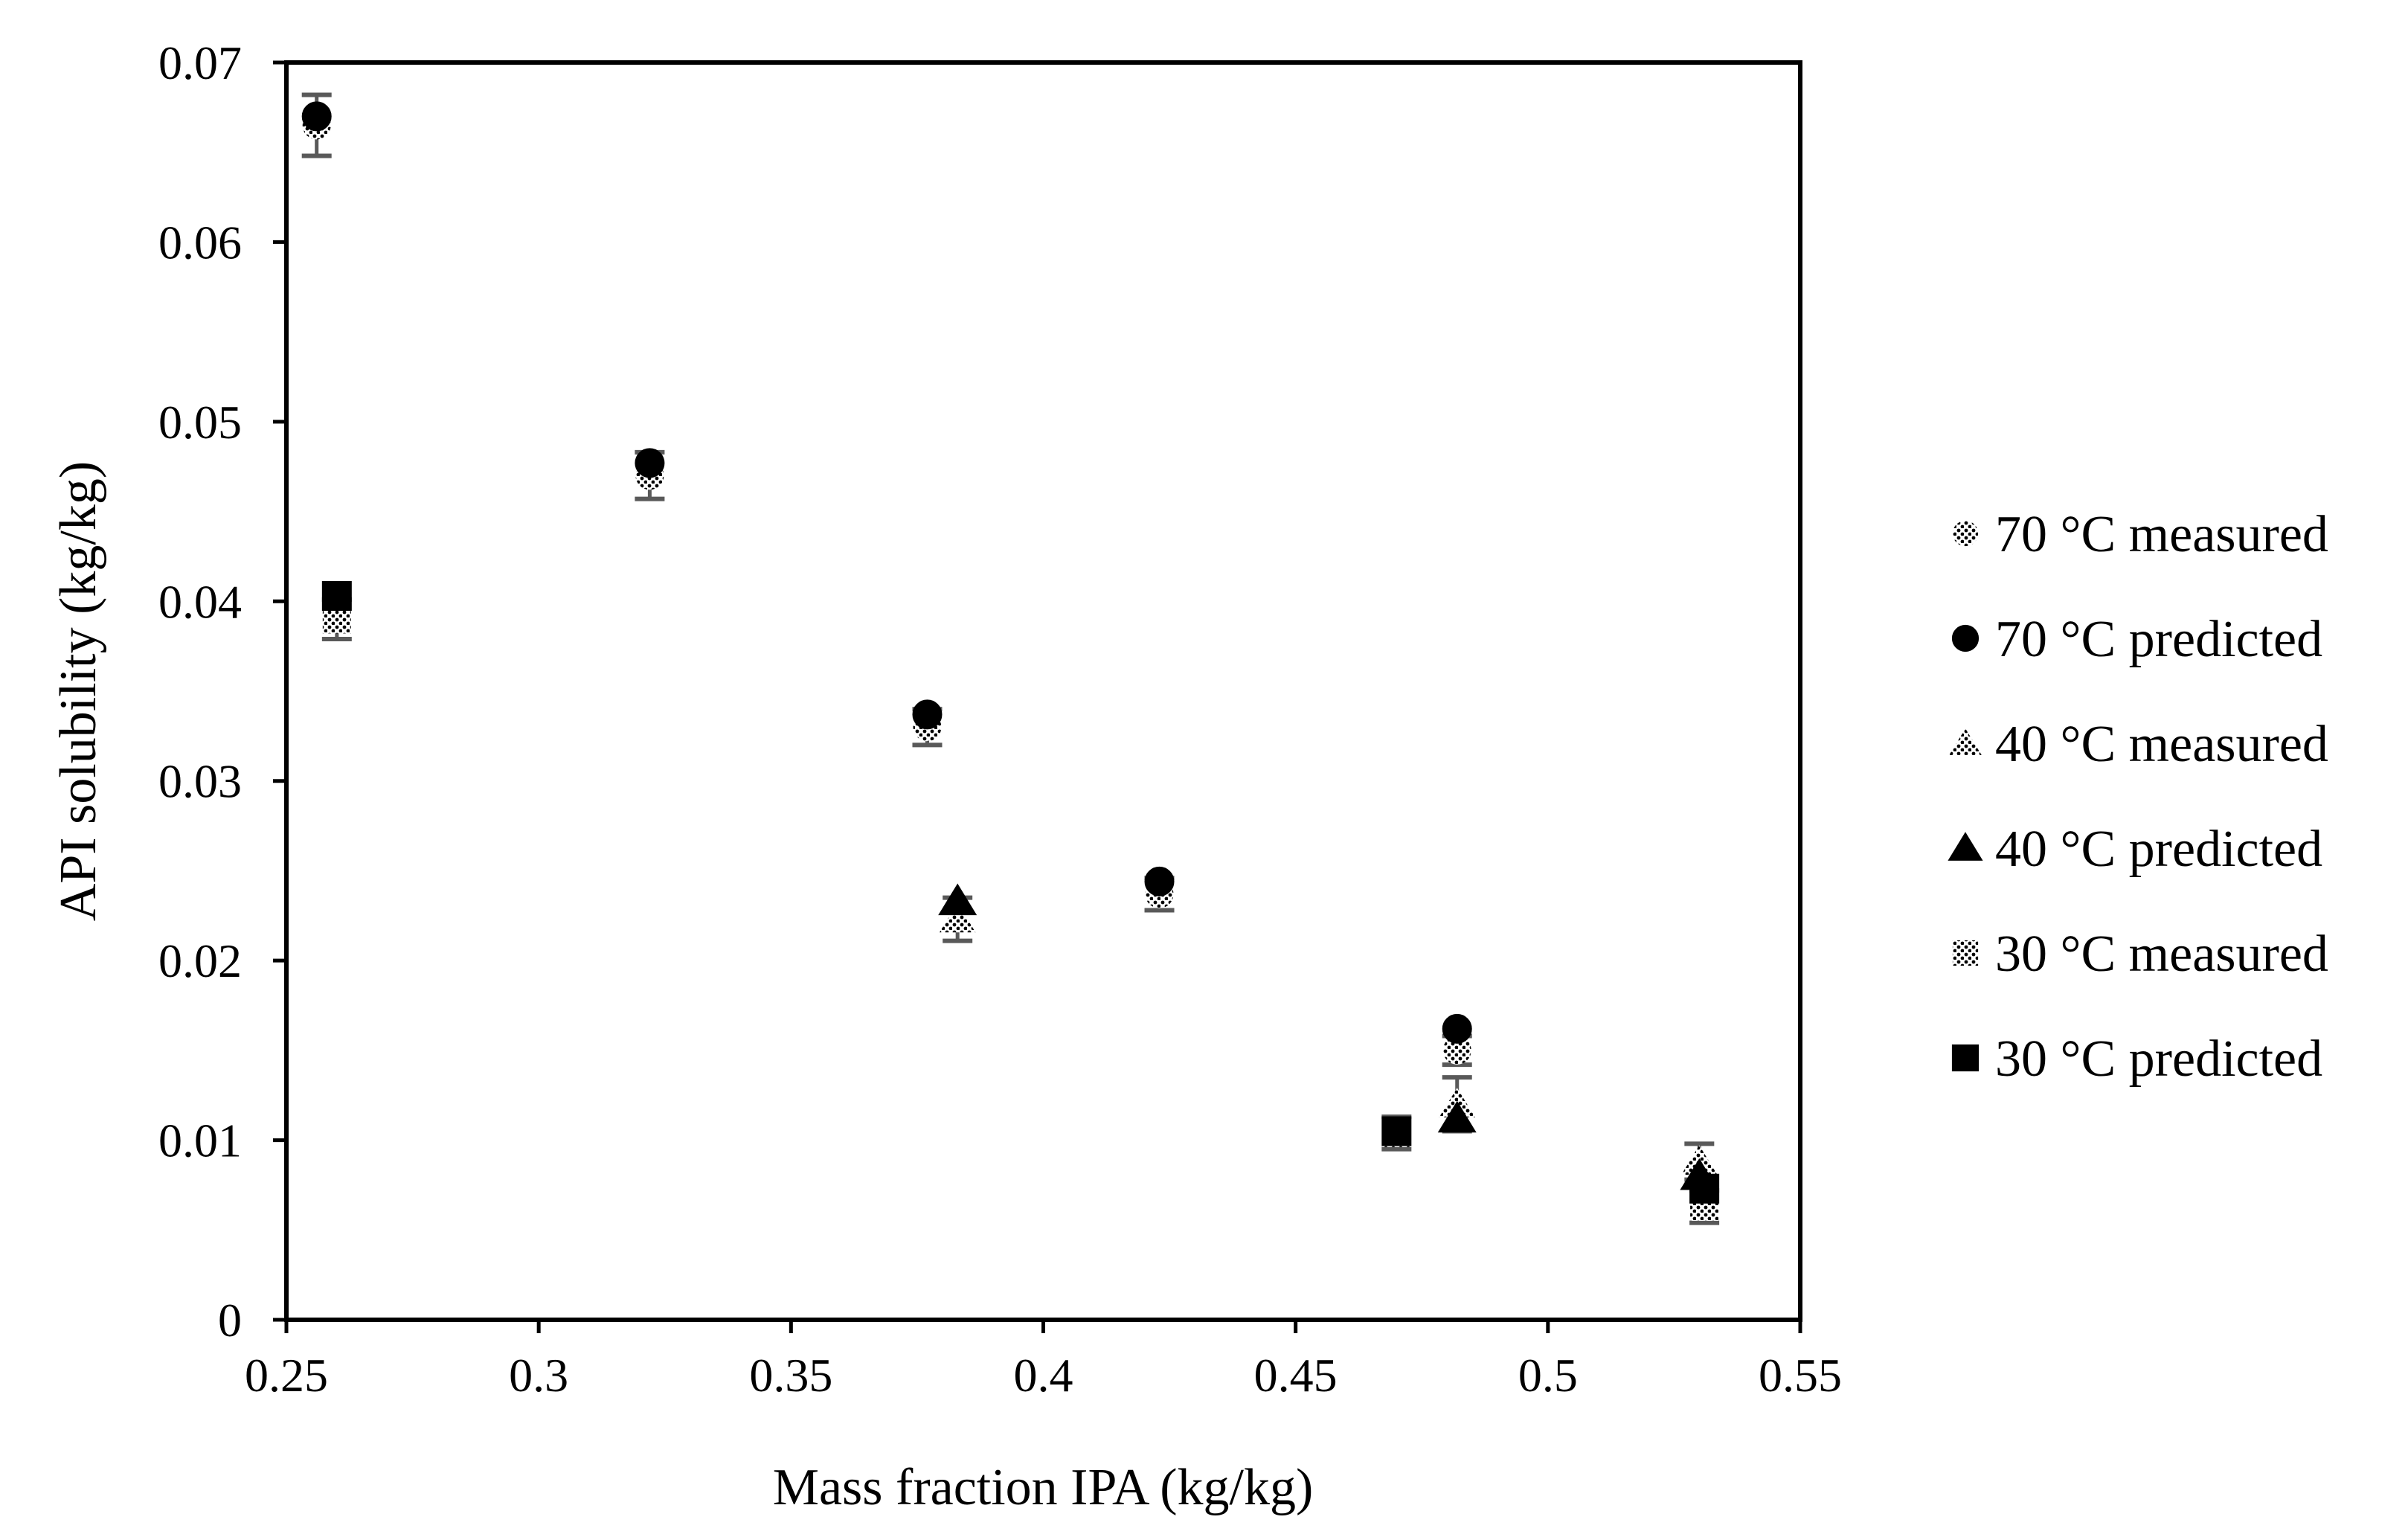 The width and height of the screenshot is (2408, 1540). I want to click on x-tick-label: 0.25, so click(286, 1375).